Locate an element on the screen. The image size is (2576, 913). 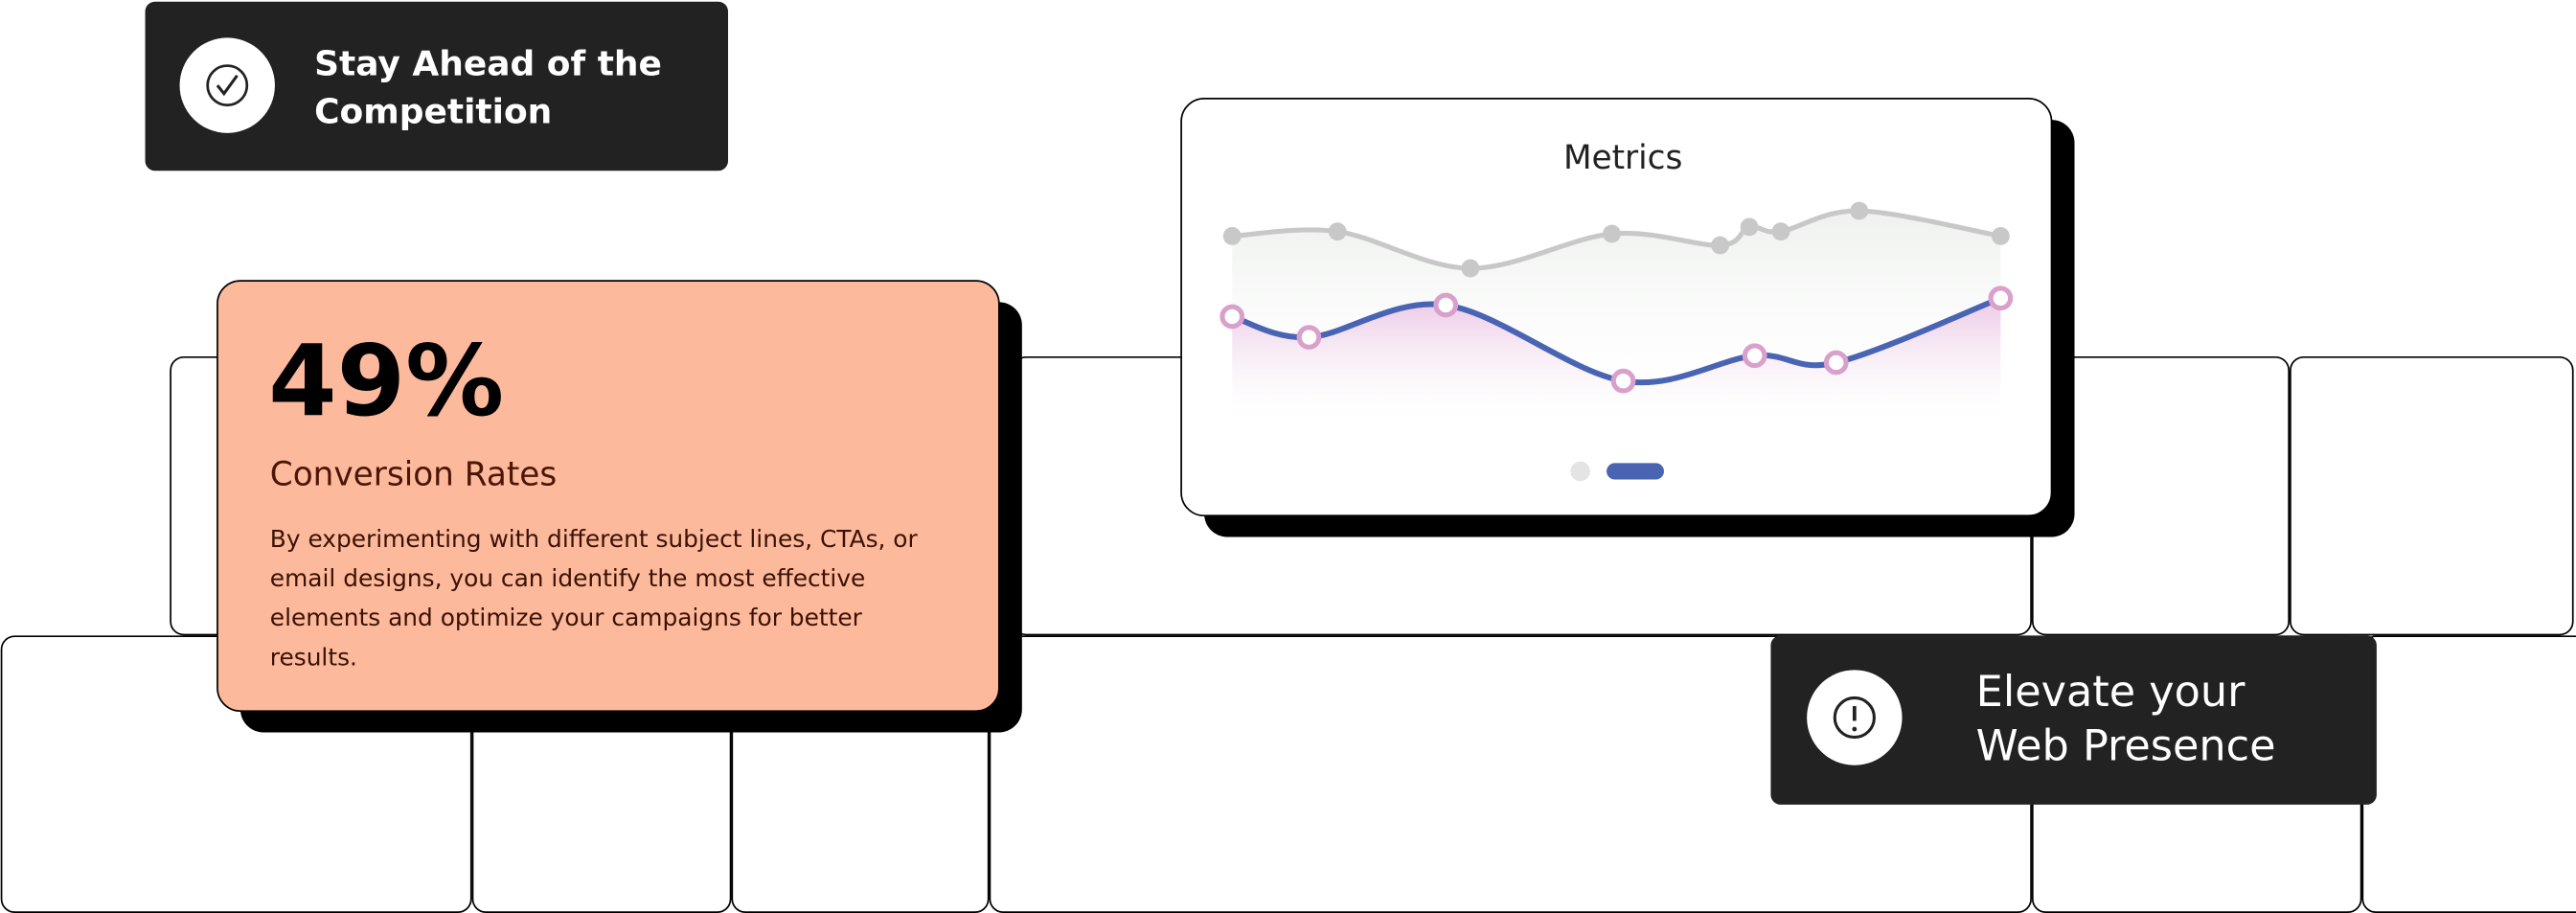
pager-dot-active is located at coordinates (1636, 471).